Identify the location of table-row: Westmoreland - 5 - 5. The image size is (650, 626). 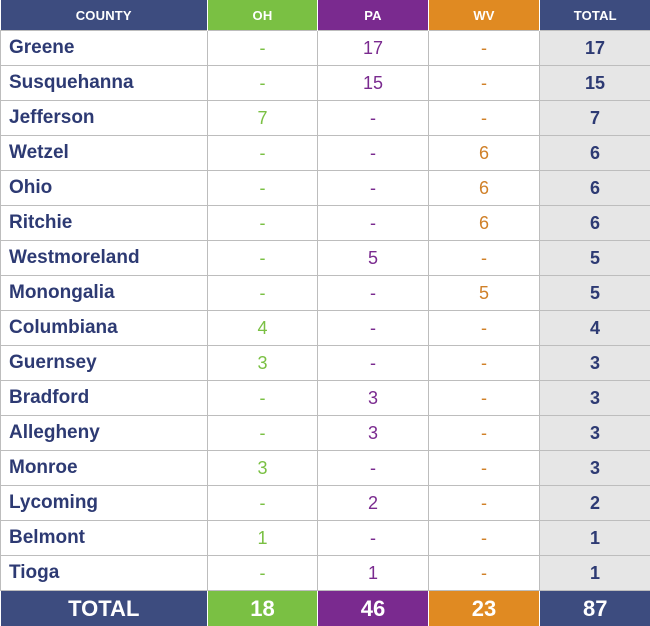
(325, 258).